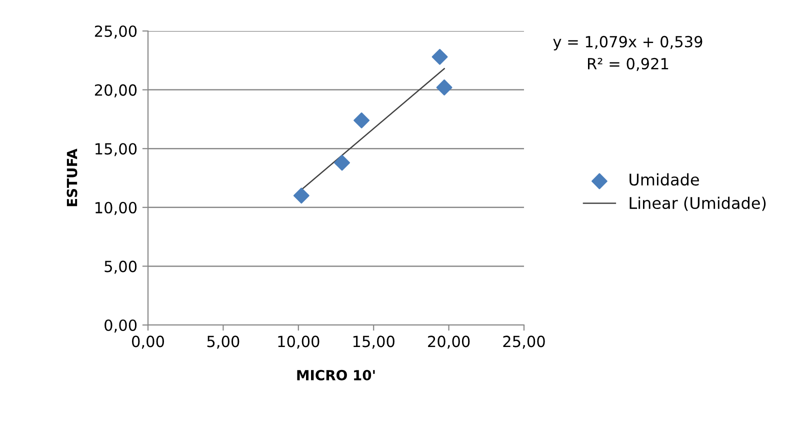 The height and width of the screenshot is (425, 802). I want to click on y-tick-label: 10,00, so click(116, 208).